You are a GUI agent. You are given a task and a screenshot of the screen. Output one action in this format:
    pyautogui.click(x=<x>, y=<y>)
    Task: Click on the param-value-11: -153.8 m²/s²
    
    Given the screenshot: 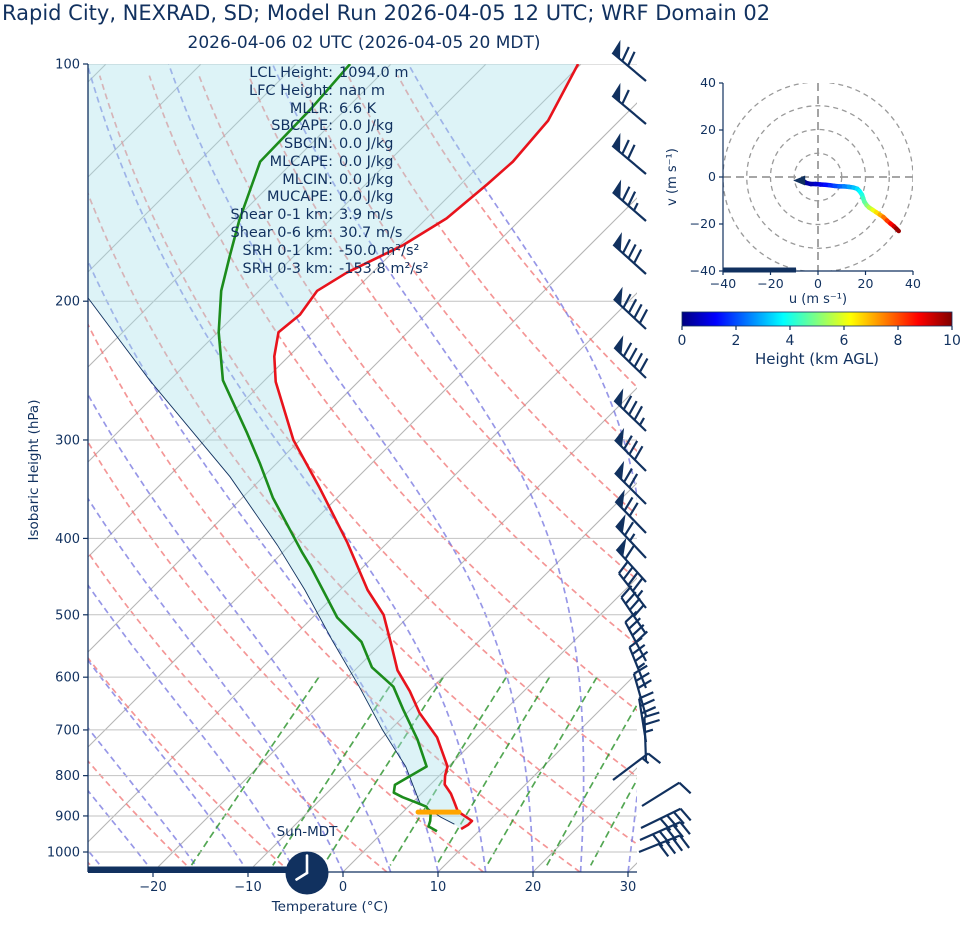 What is the action you would take?
    pyautogui.click(x=384, y=268)
    